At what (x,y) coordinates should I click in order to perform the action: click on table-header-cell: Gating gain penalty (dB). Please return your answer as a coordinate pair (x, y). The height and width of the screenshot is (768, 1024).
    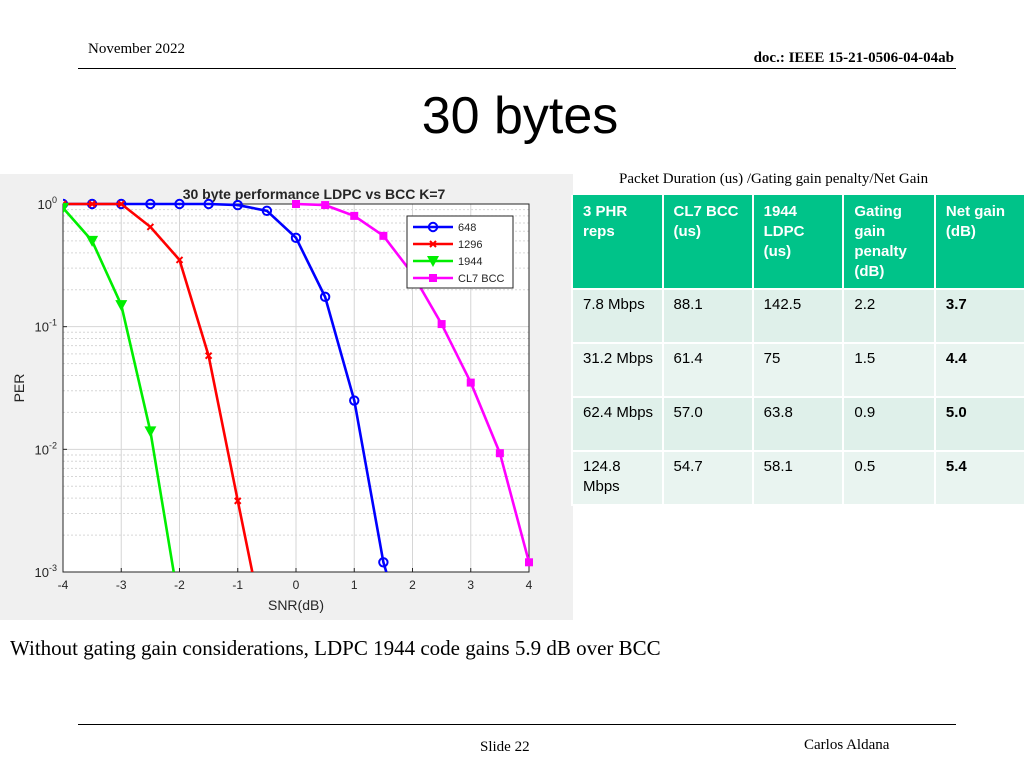
    Looking at the image, I should click on (888, 242).